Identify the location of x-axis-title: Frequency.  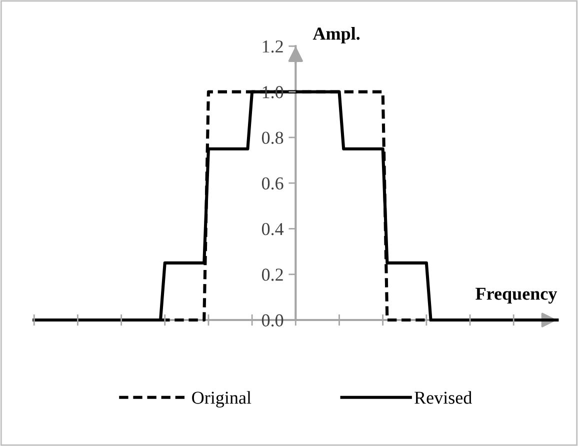
(517, 296).